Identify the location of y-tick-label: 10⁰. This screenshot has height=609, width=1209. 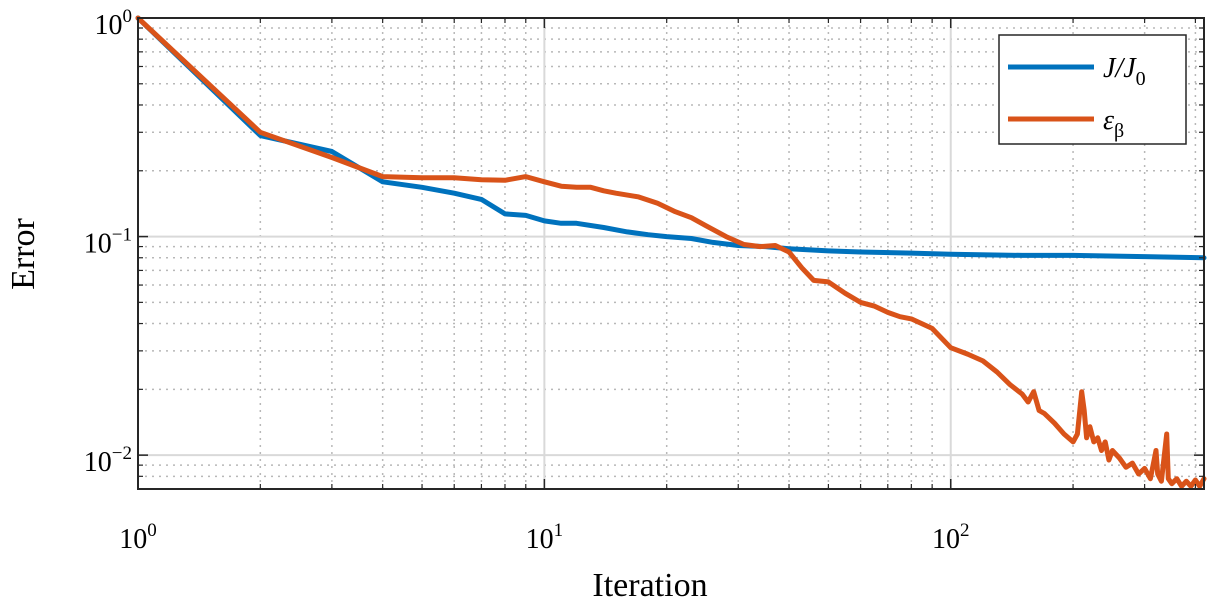
(114, 23).